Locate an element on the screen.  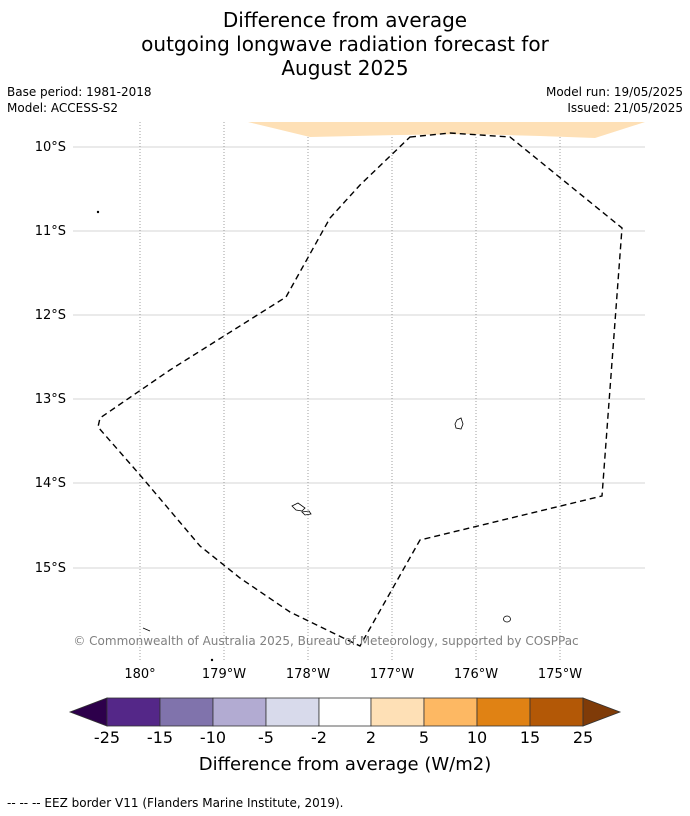
title-line-2: outgoing longwave radiation forecast for is located at coordinates (345, 44).